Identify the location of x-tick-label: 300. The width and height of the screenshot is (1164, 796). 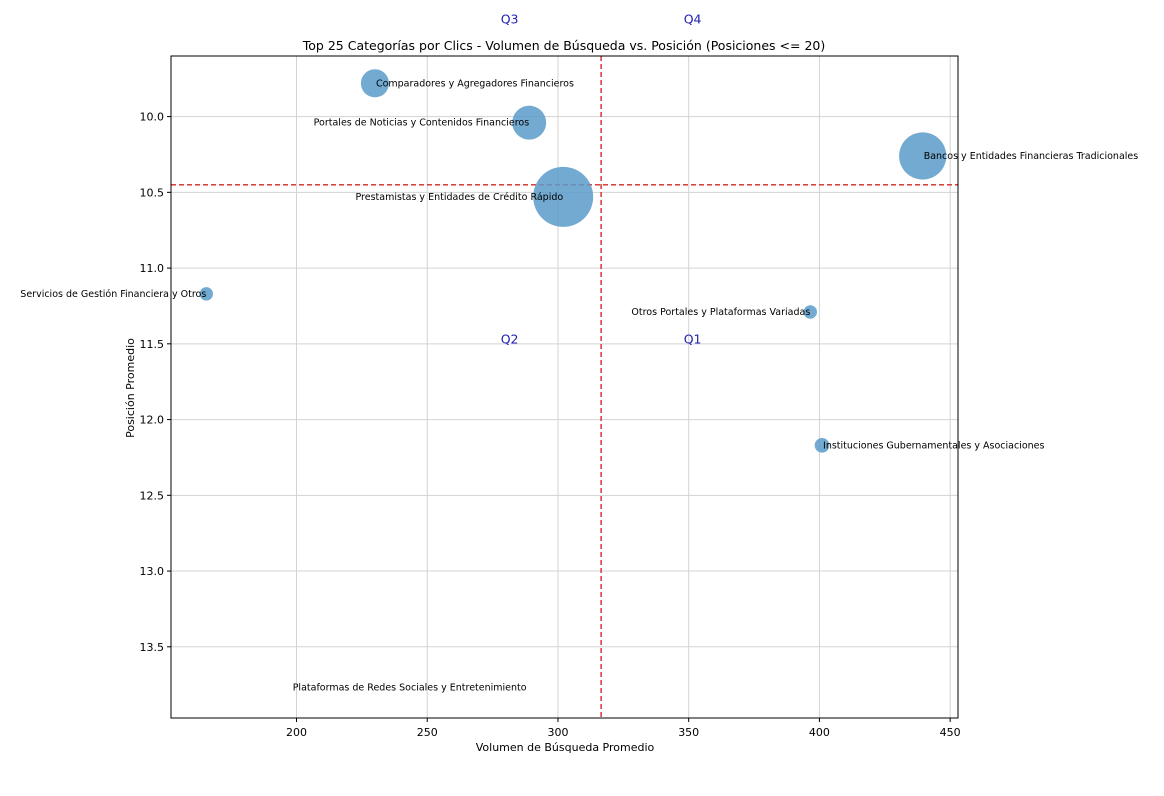
(557, 732).